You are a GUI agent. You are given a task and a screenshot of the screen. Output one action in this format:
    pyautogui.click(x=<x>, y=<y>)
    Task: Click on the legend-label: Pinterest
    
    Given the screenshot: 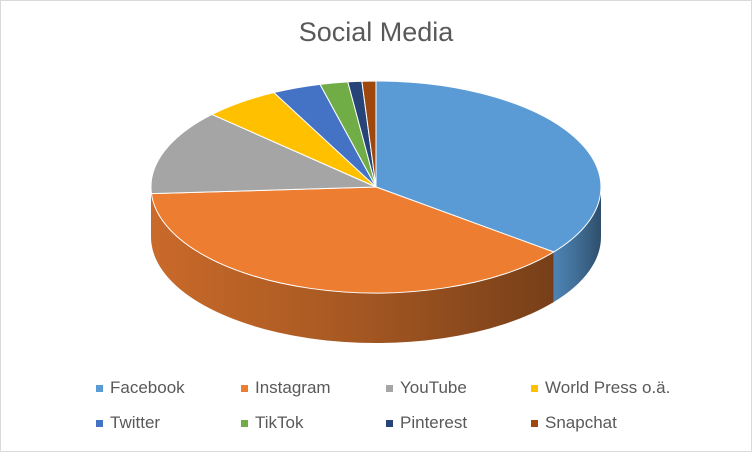 What is the action you would take?
    pyautogui.click(x=434, y=422)
    